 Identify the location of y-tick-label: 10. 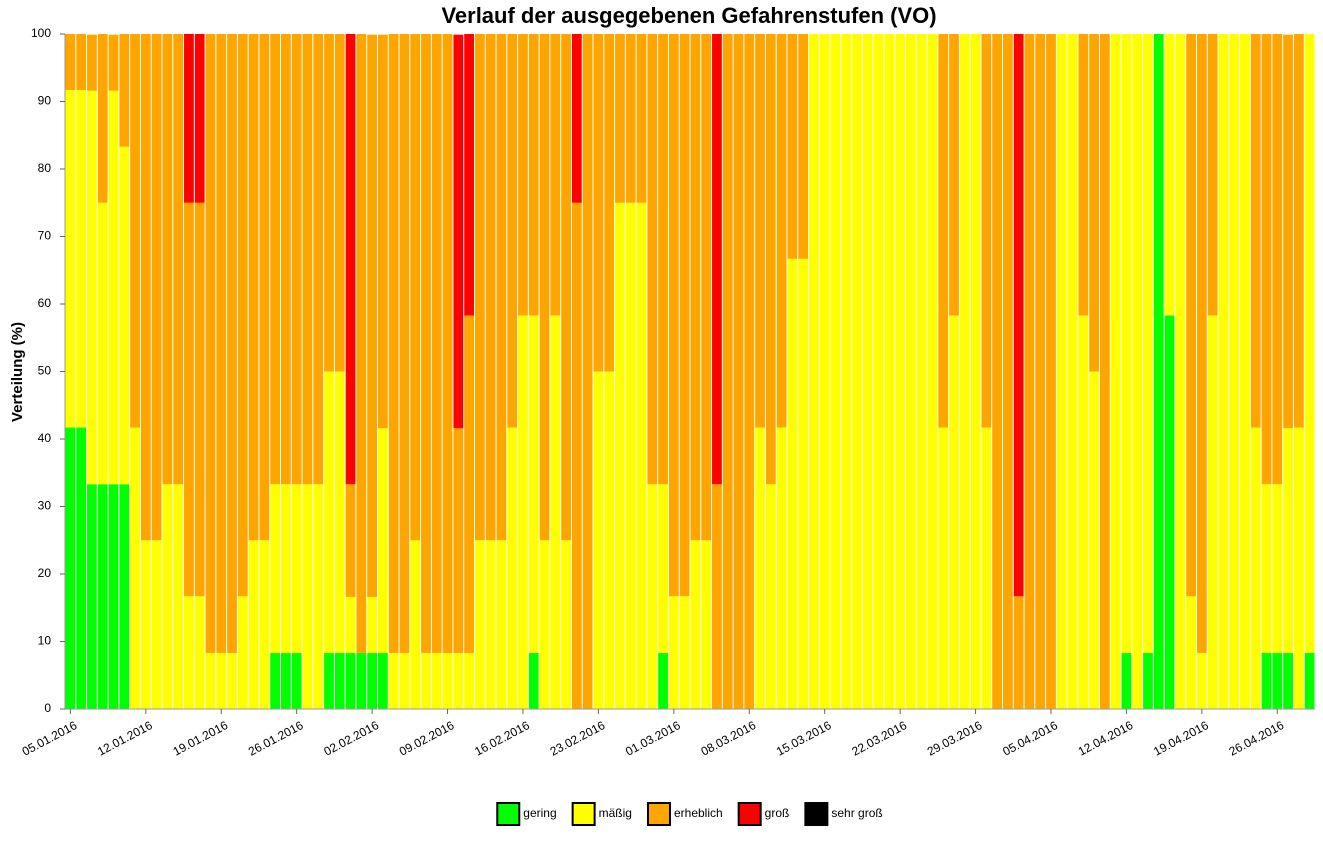
(45, 641).